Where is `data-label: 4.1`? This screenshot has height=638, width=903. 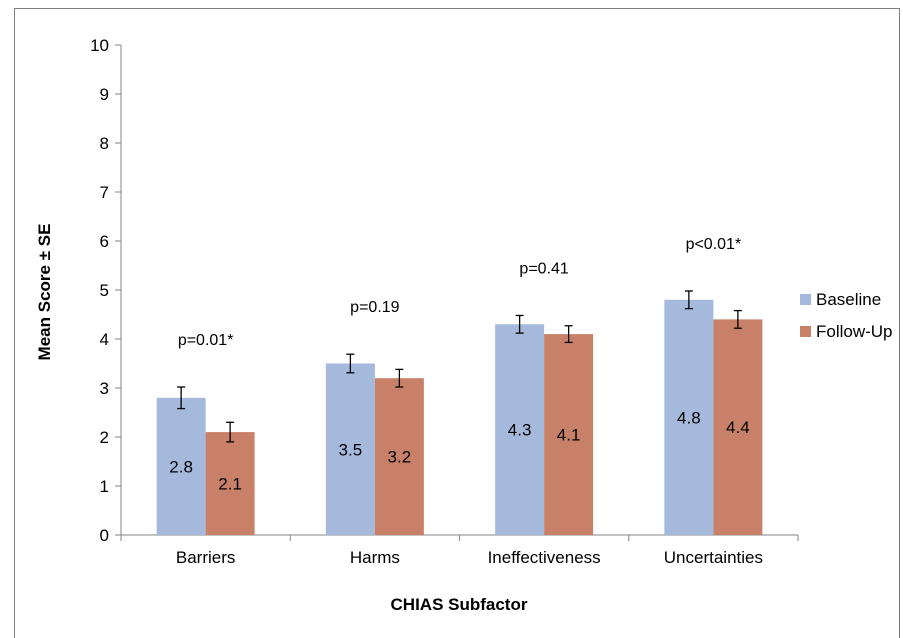
data-label: 4.1 is located at coordinates (569, 435).